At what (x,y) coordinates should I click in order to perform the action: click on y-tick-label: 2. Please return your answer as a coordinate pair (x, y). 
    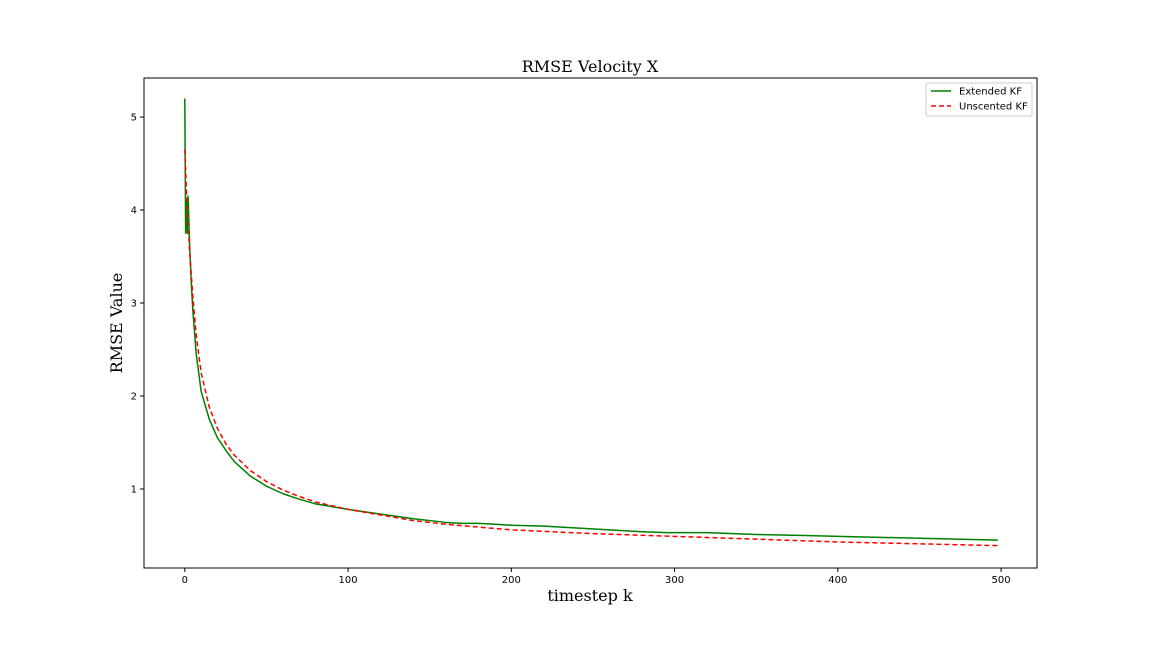
    Looking at the image, I should click on (134, 396).